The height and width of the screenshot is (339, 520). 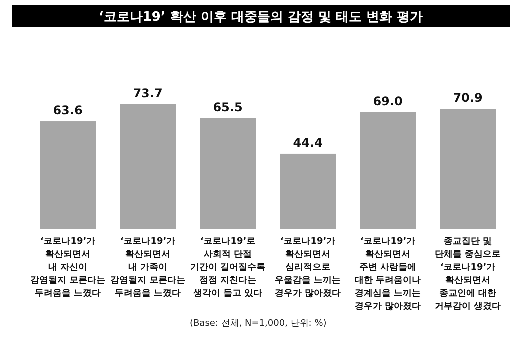 What do you see at coordinates (68, 111) in the screenshot?
I see `data-label: 63.6` at bounding box center [68, 111].